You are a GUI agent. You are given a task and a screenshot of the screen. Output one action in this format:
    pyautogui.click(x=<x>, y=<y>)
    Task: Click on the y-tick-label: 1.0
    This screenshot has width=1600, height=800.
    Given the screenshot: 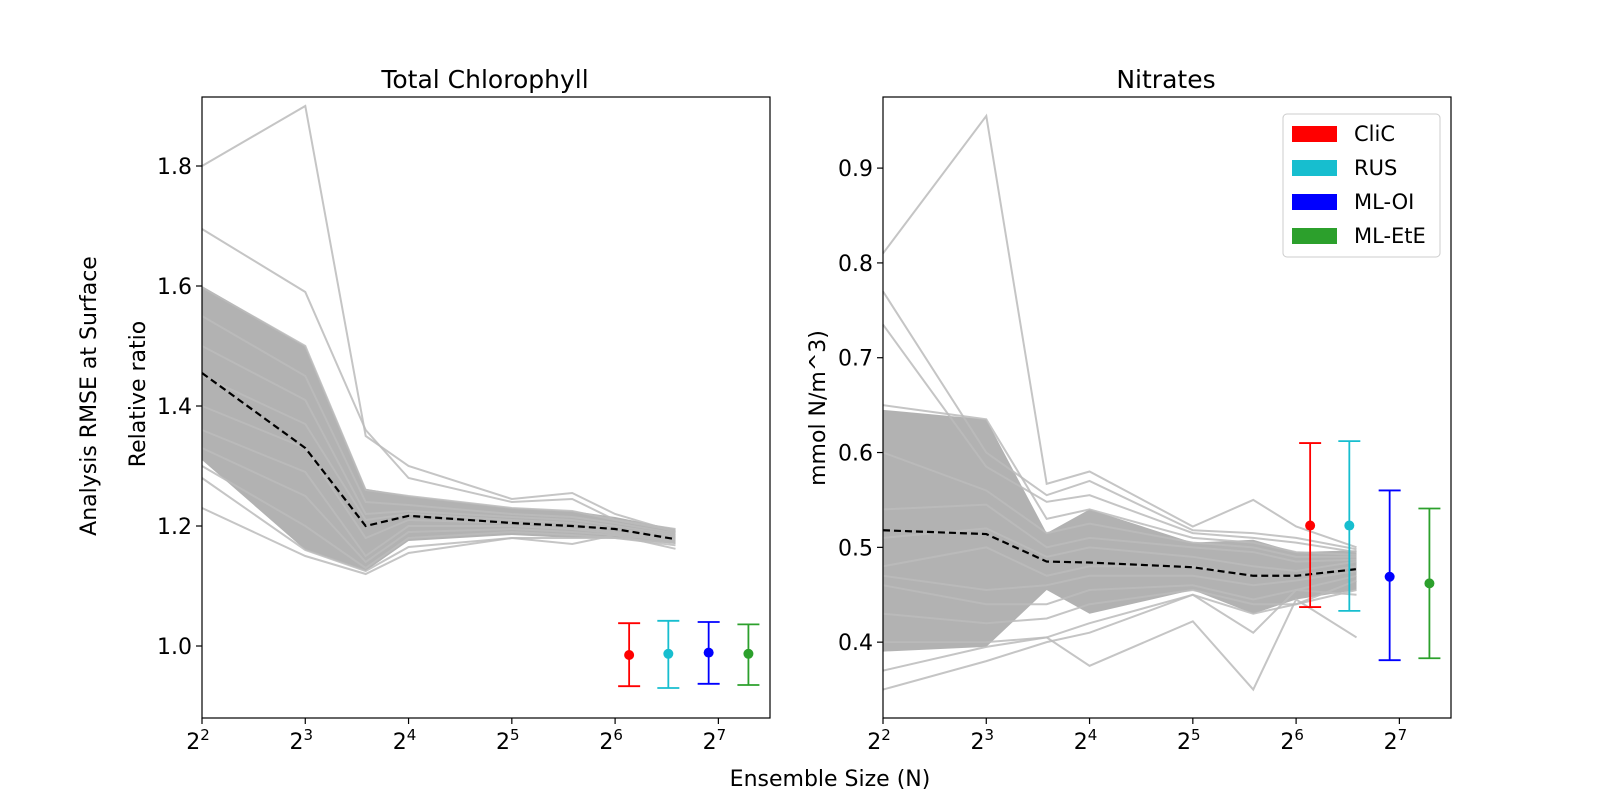 What is the action you would take?
    pyautogui.click(x=174, y=647)
    